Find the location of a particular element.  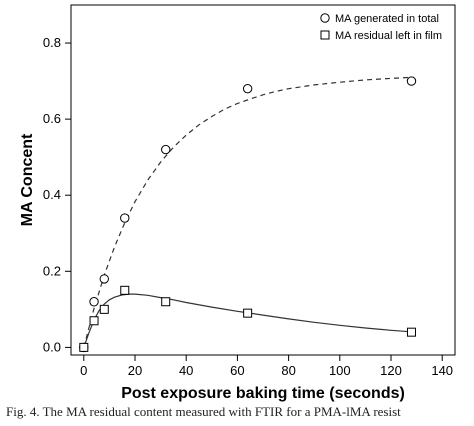

y-tick-label: 0.0 is located at coordinates (52, 346).